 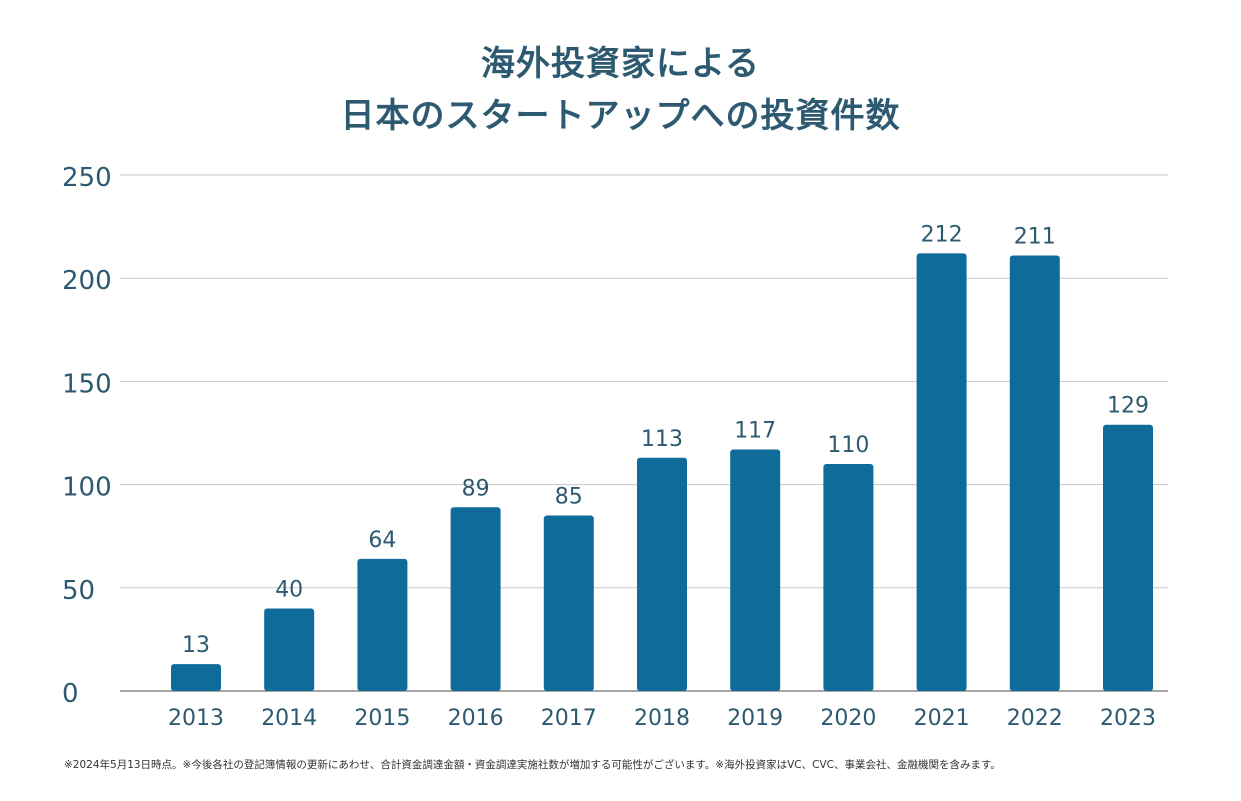 What do you see at coordinates (662, 439) in the screenshot?
I see `data-label: 113` at bounding box center [662, 439].